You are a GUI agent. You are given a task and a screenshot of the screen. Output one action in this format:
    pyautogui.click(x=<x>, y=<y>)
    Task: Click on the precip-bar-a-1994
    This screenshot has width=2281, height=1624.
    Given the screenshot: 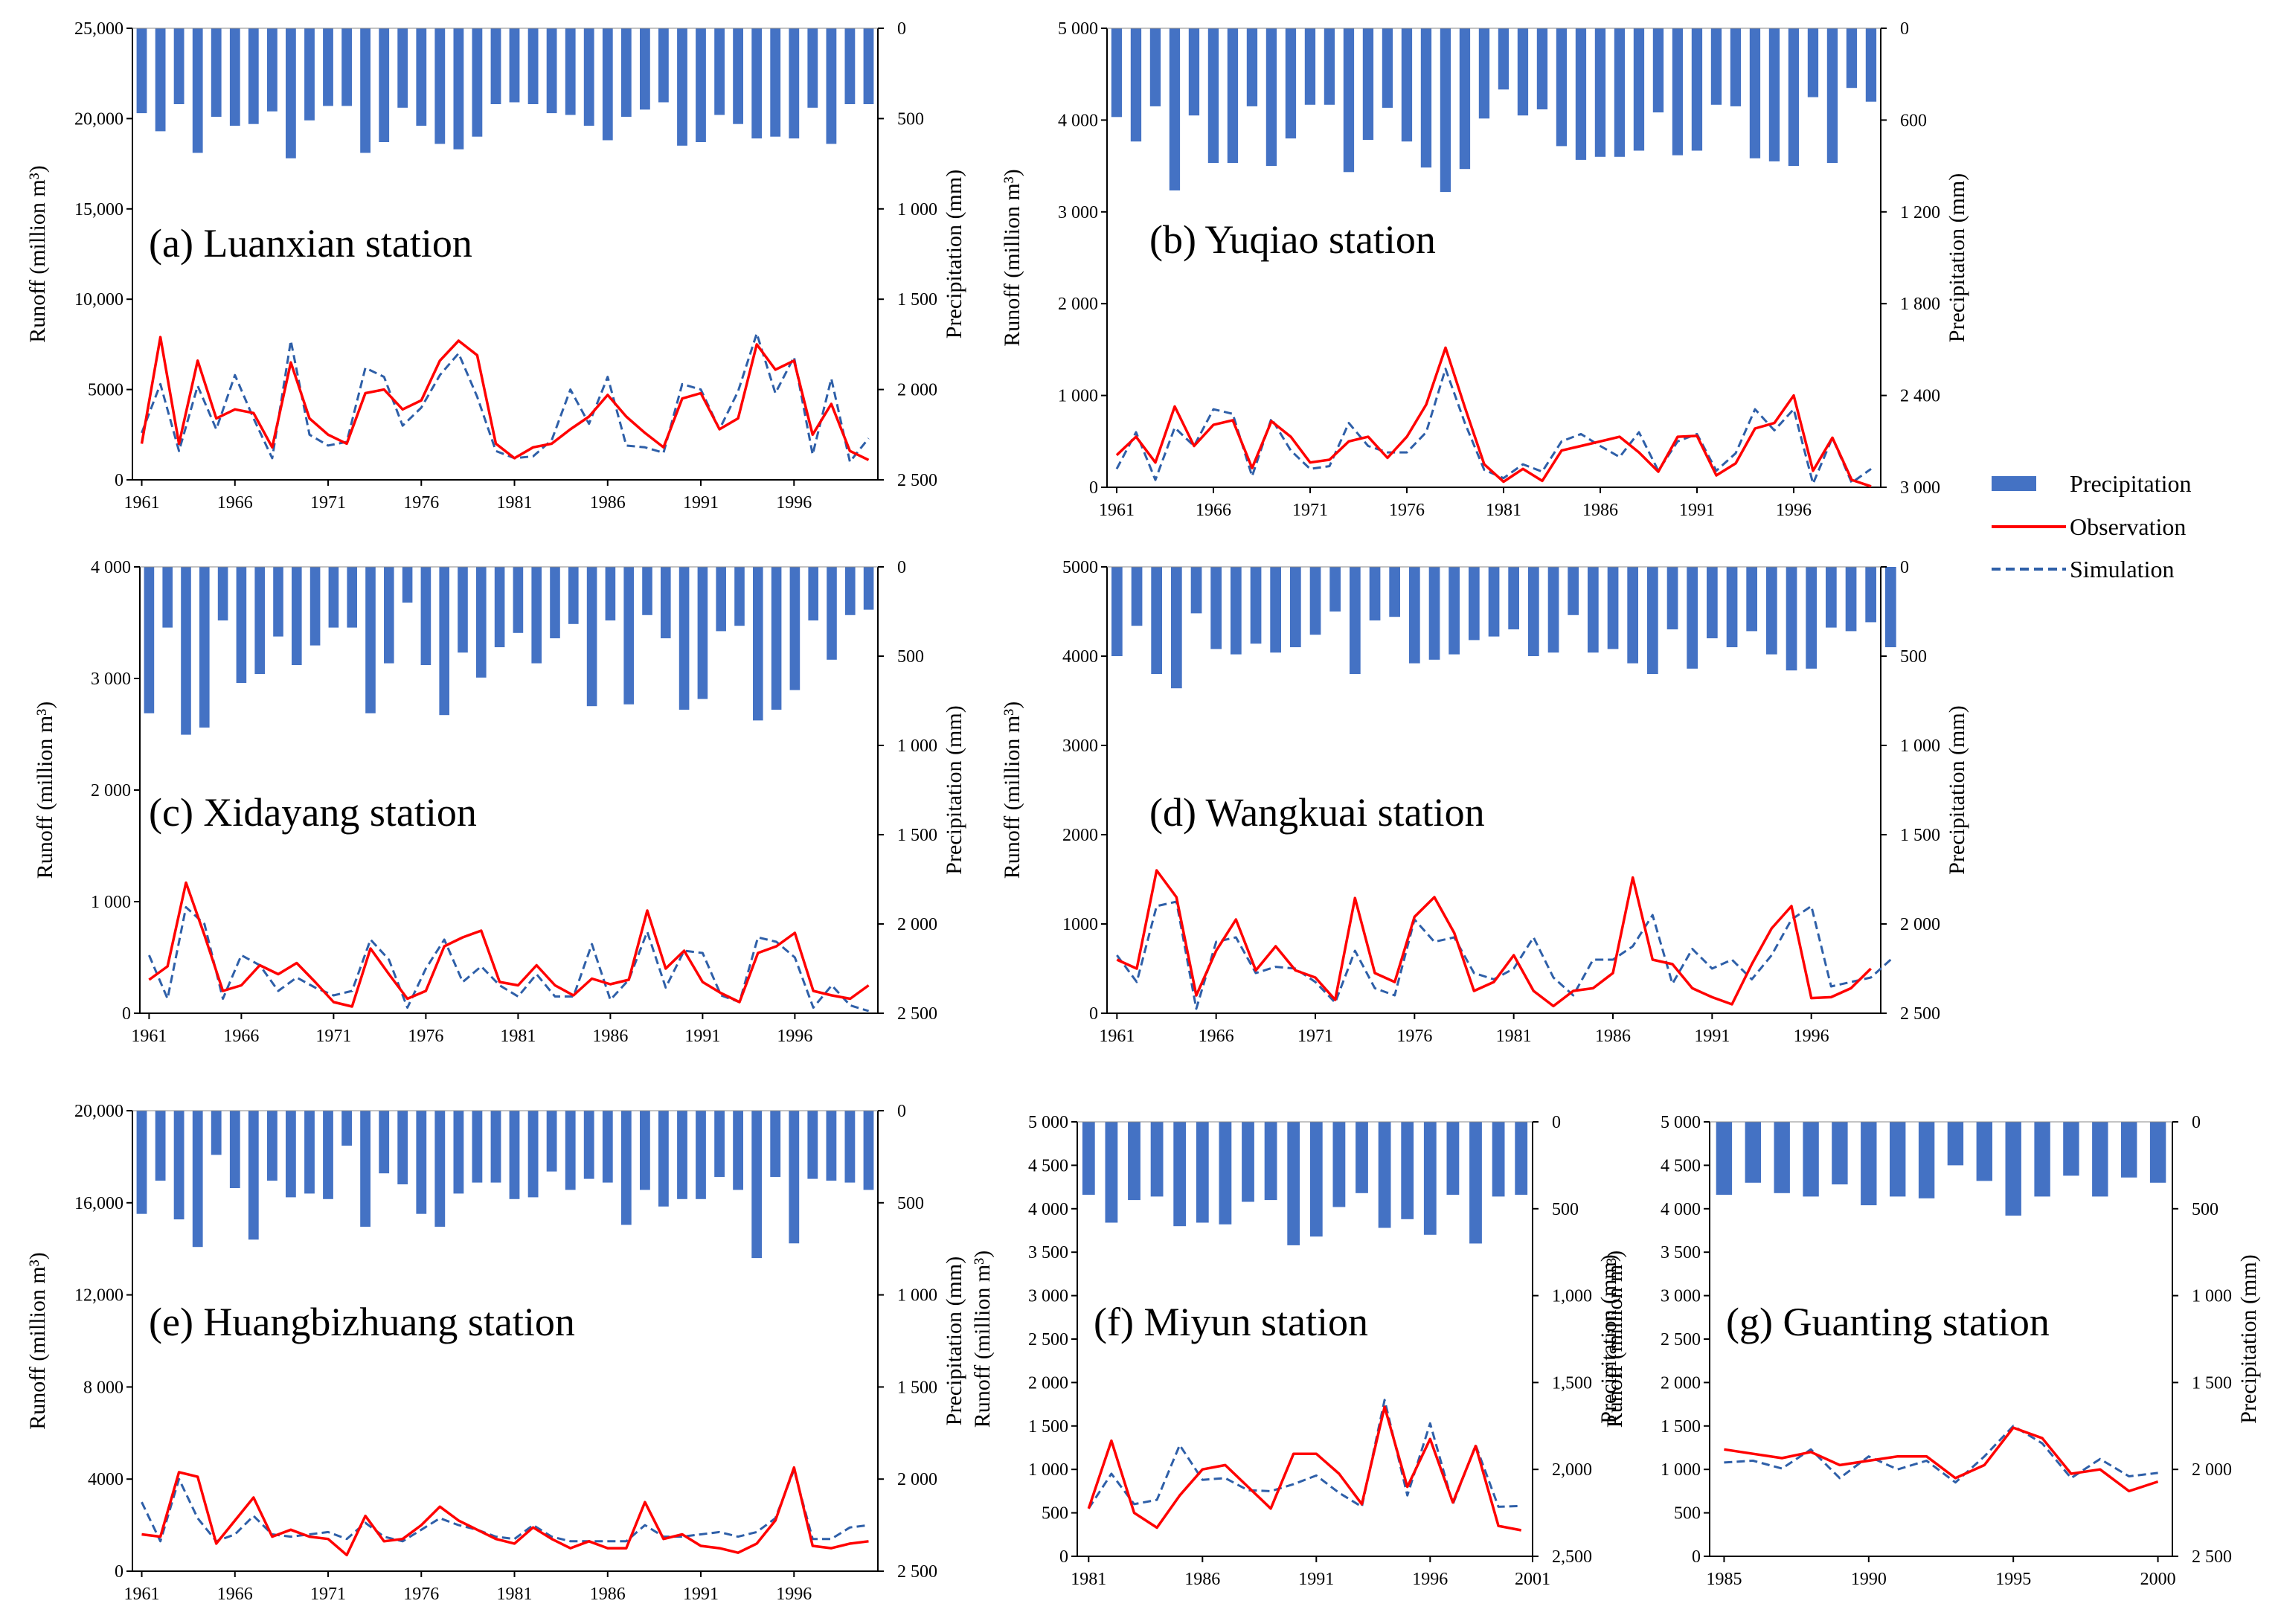 What is the action you would take?
    pyautogui.click(x=757, y=83)
    